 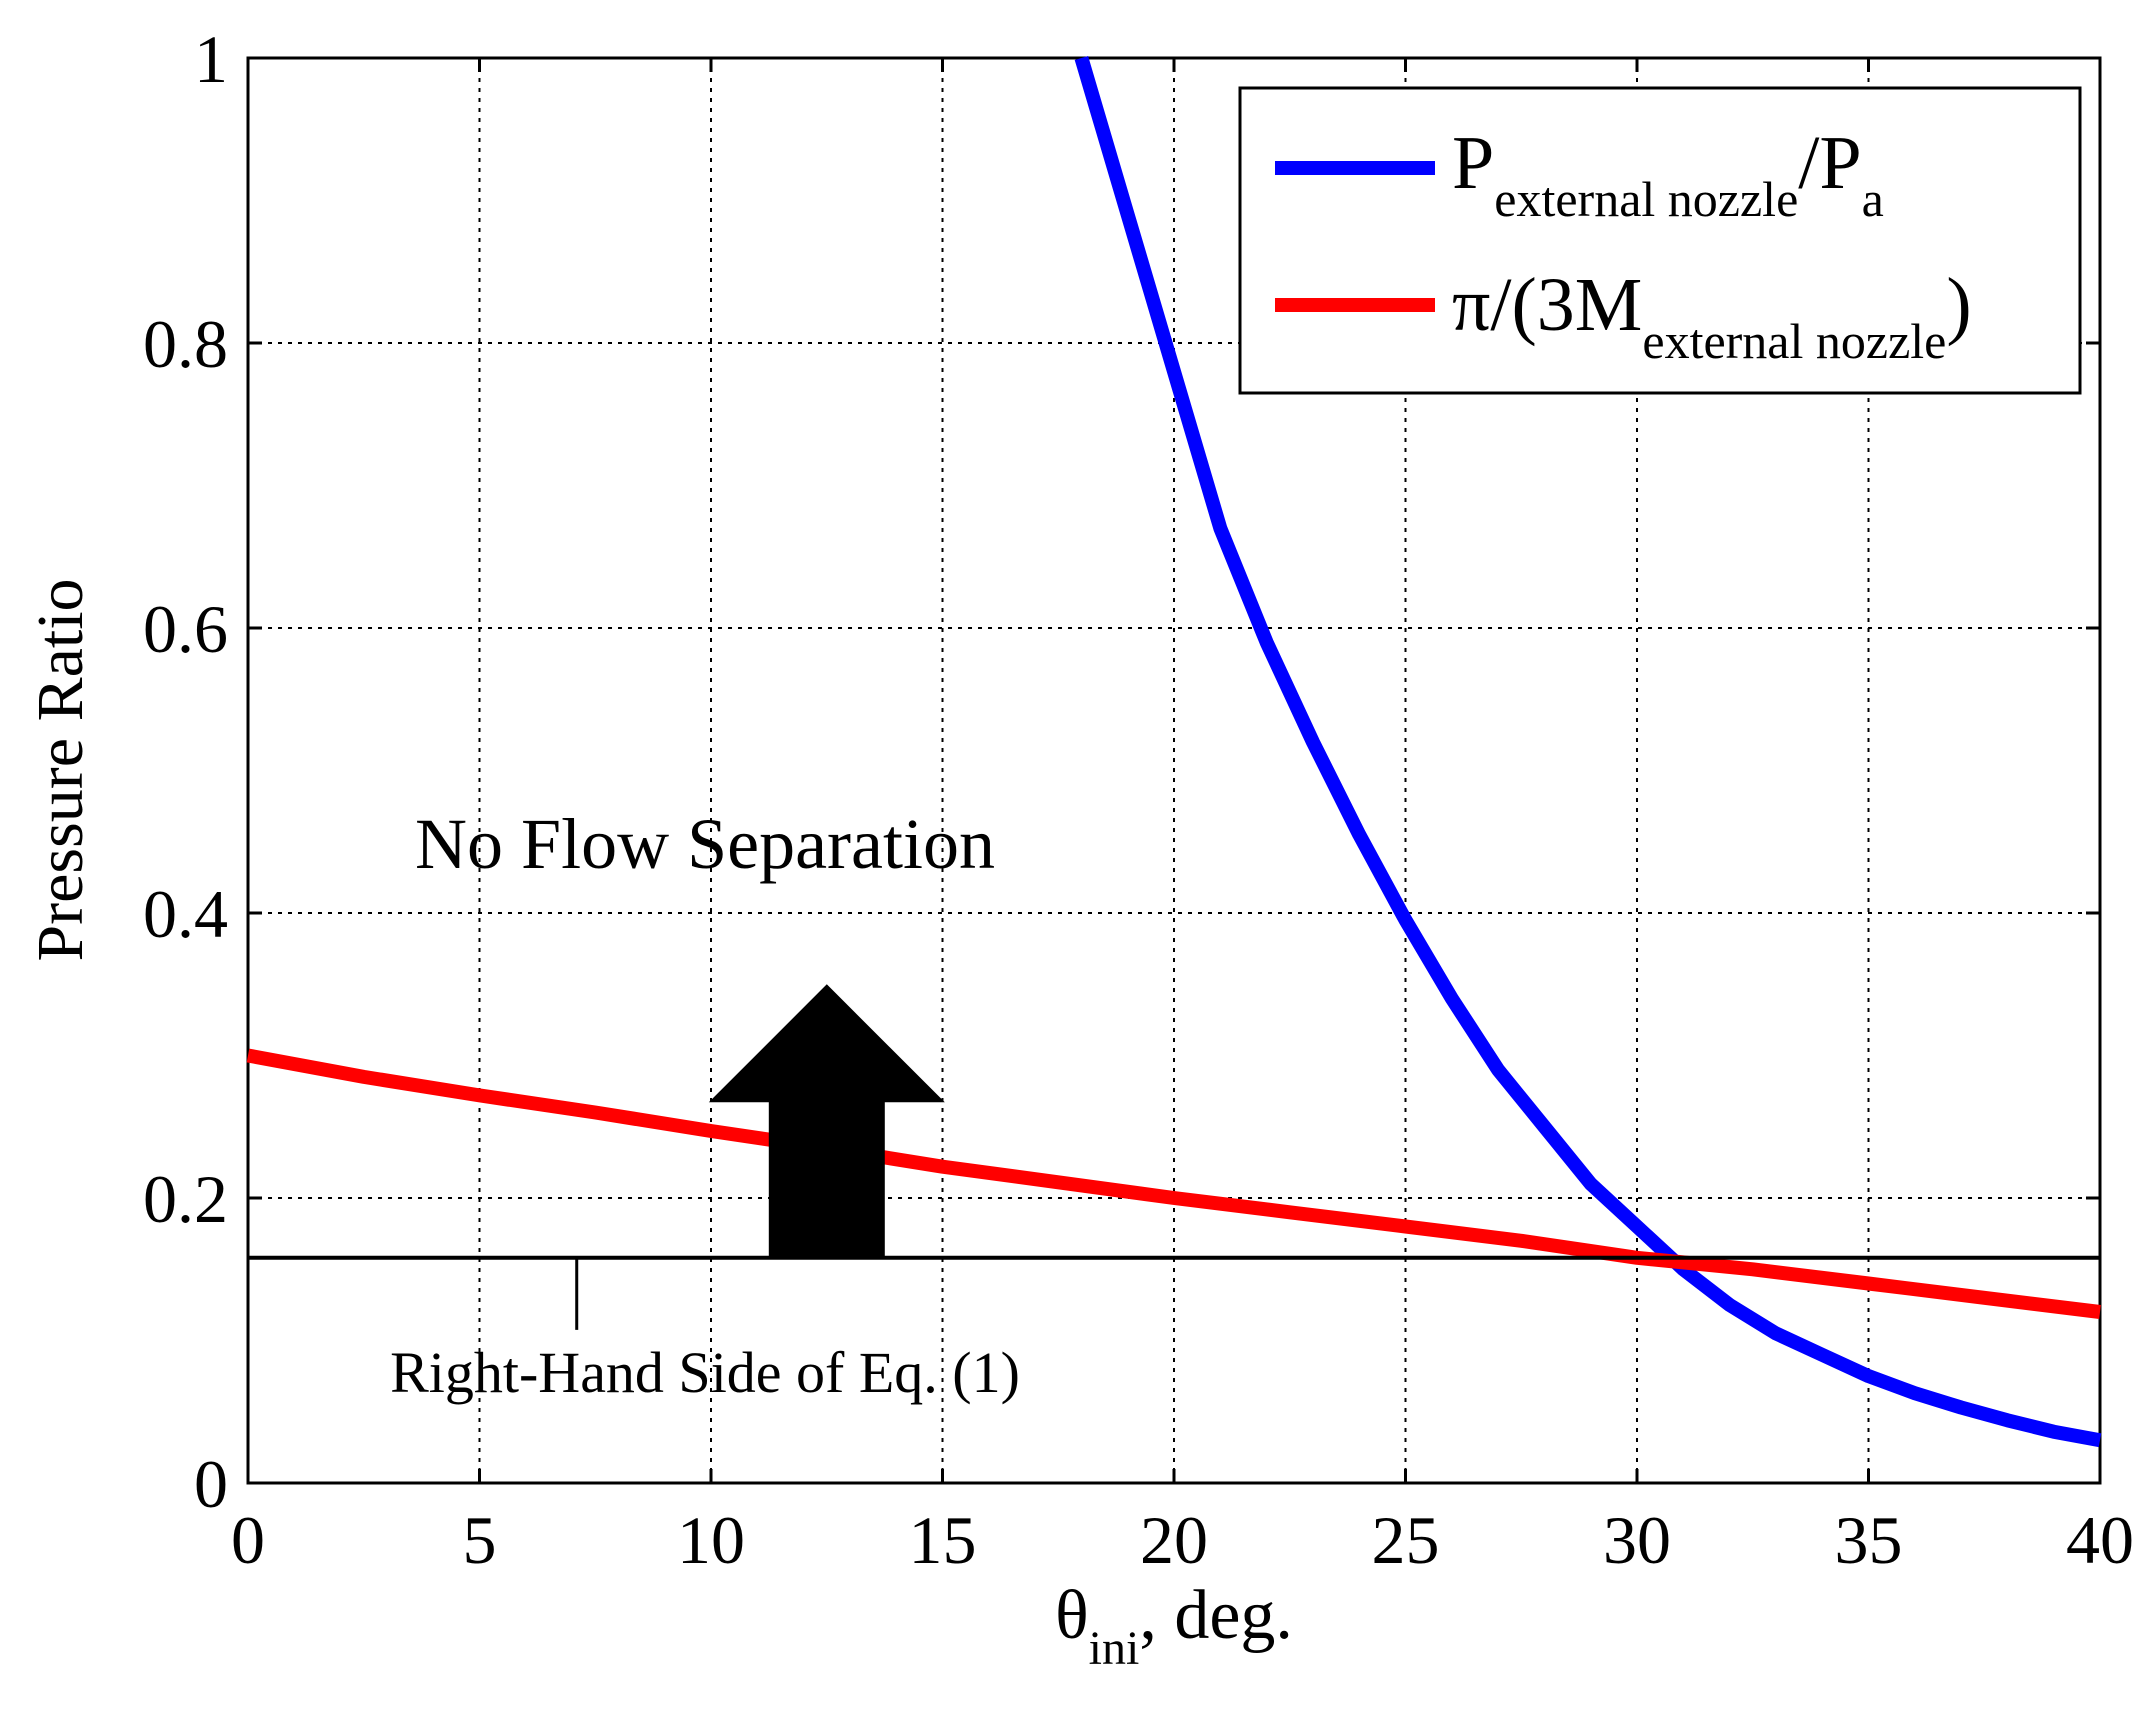 I want to click on x-tick-label: 35, so click(x=1869, y=1540).